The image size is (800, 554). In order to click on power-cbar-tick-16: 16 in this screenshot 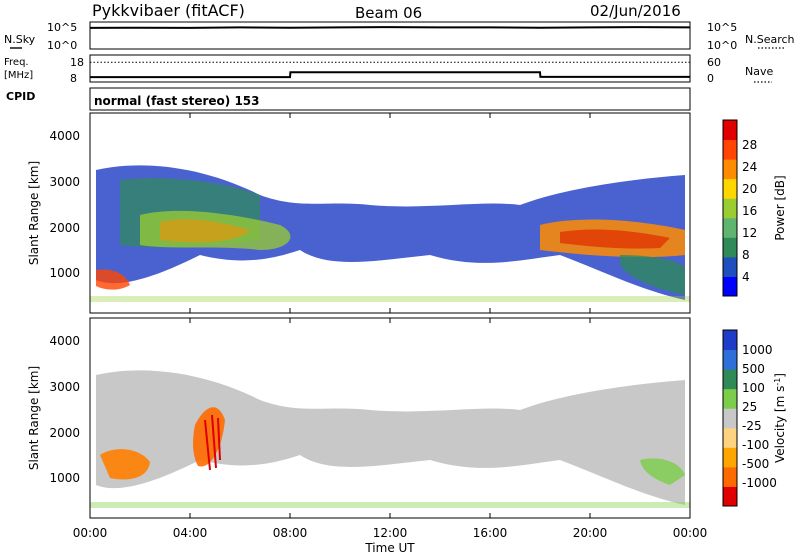, I will do `click(749, 211)`.